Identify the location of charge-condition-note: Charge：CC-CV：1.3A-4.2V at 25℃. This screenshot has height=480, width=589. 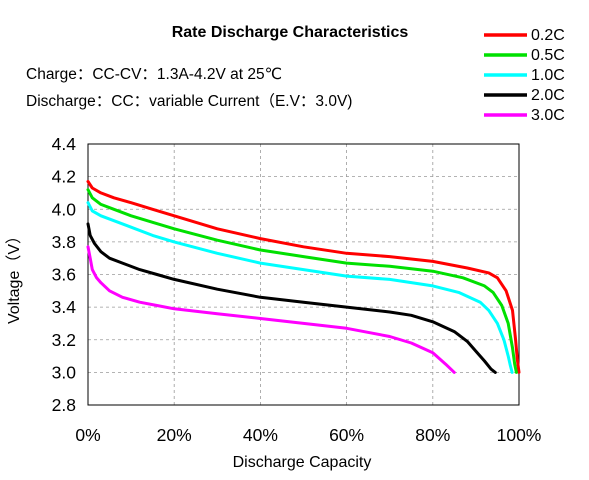
(154, 74).